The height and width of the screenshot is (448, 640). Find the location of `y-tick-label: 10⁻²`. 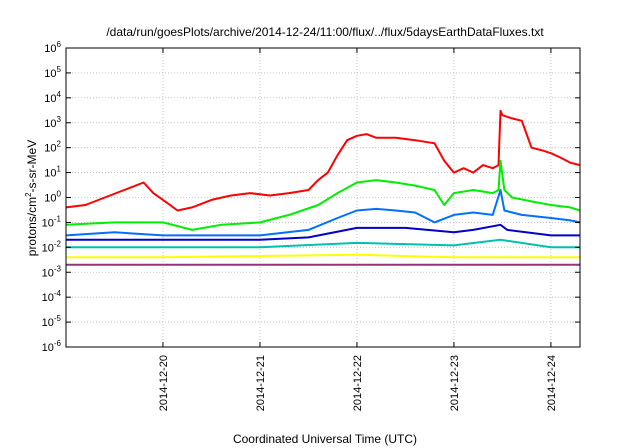

y-tick-label: 10⁻² is located at coordinates (52, 246).